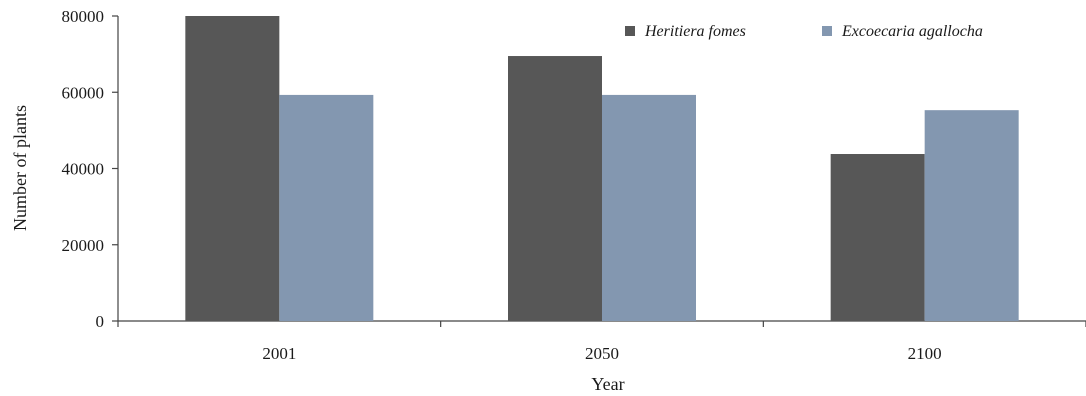  I want to click on legend: Heritiera fomes Excoecaria agallocha, so click(804, 31).